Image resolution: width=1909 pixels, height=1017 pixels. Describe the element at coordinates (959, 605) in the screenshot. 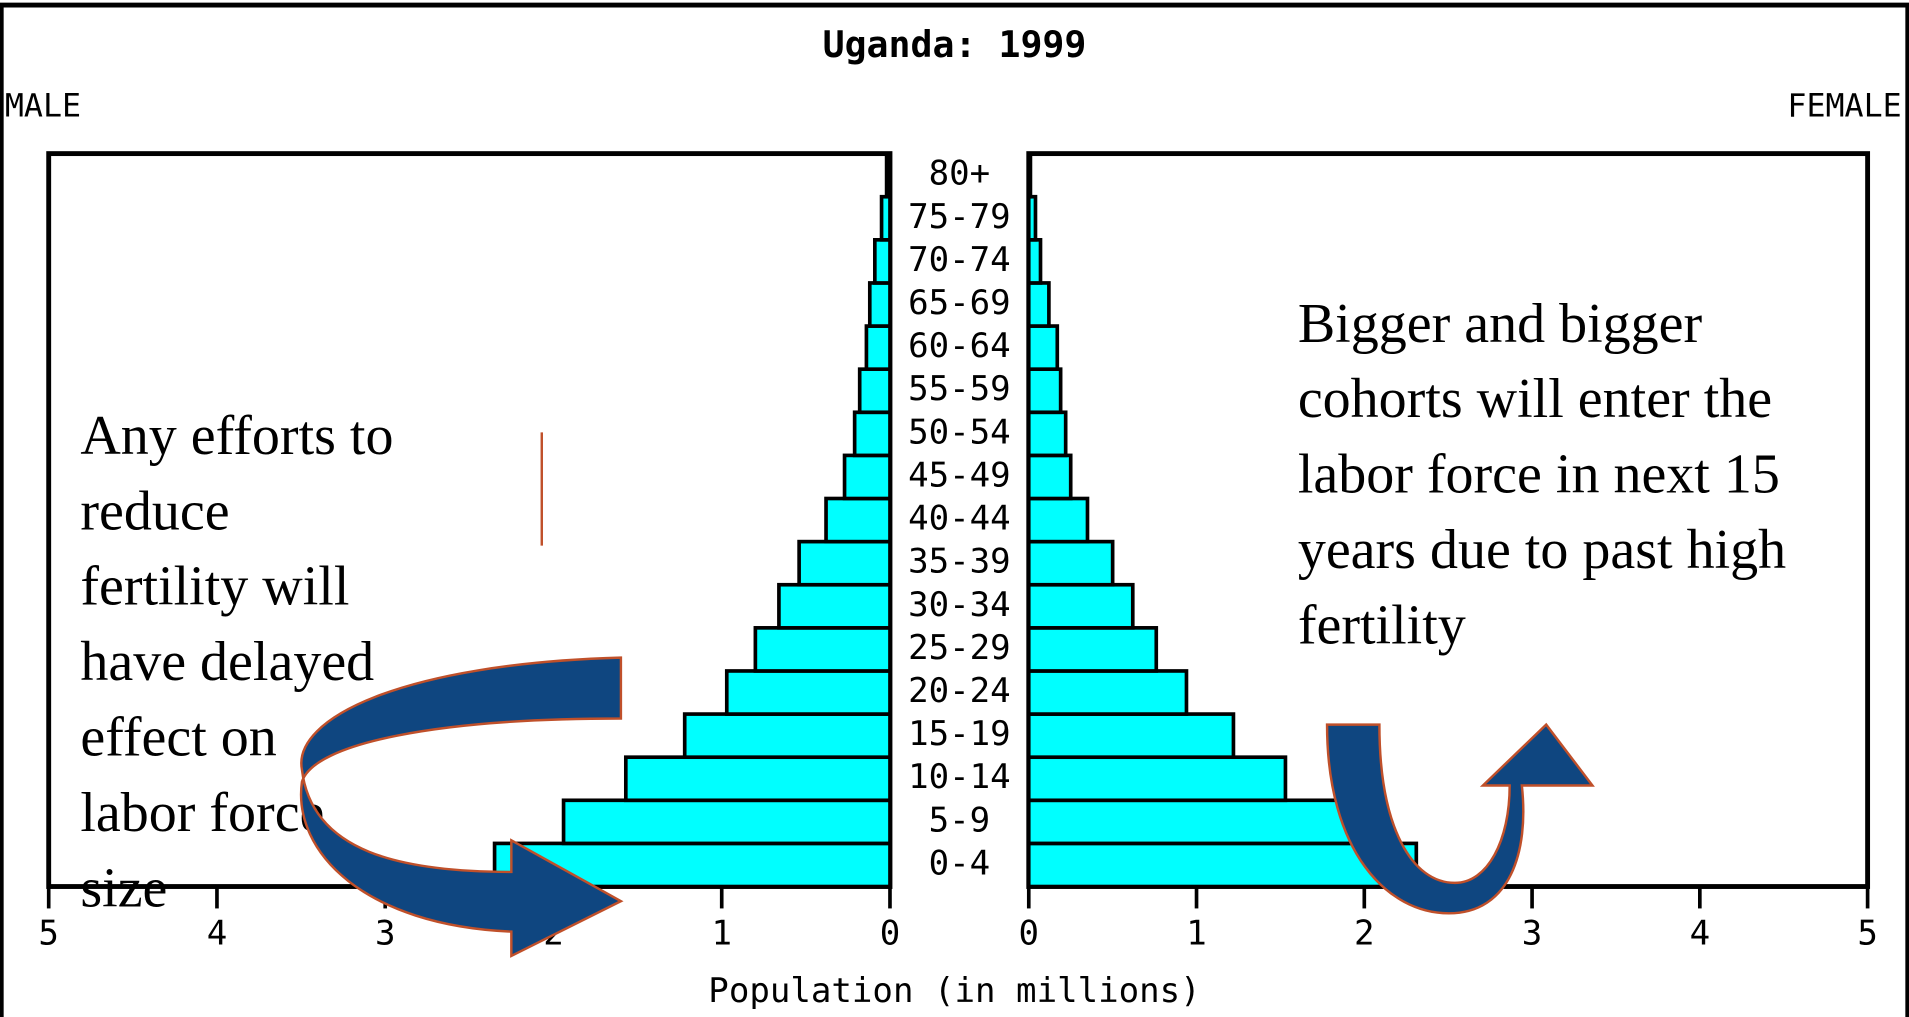

I see `category-label: 30-34` at that location.